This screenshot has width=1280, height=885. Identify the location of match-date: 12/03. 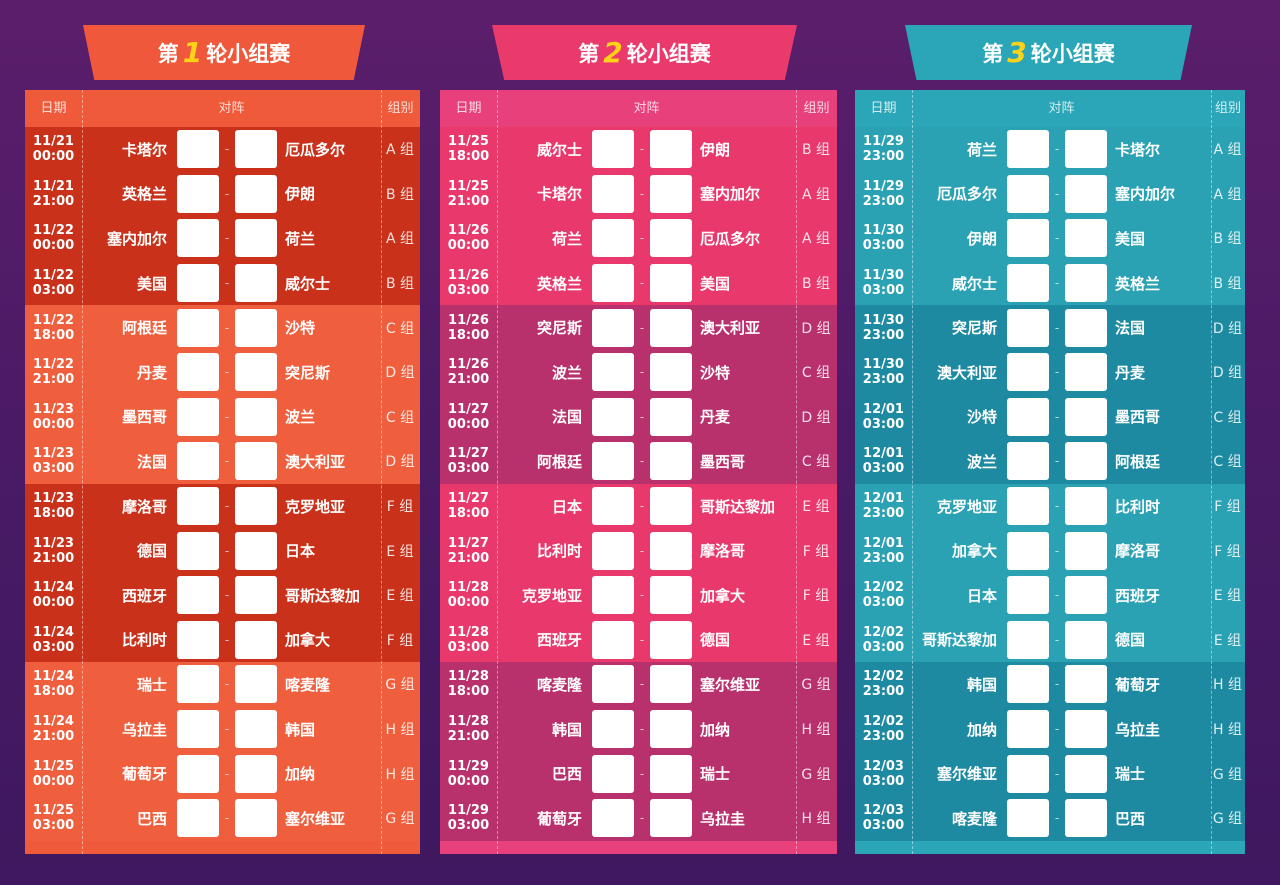
(883, 811).